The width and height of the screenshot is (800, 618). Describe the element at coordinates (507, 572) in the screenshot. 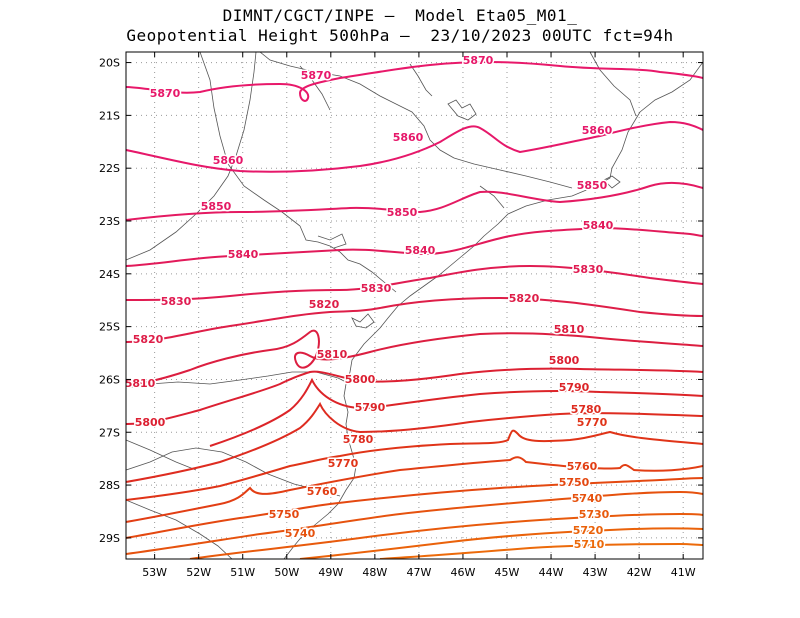

I see `lon-tick-label: 45W` at that location.